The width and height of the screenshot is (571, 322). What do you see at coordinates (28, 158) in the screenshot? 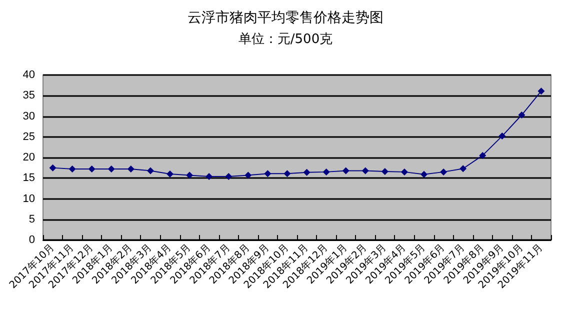
I see `y-tick-label: 20` at bounding box center [28, 158].